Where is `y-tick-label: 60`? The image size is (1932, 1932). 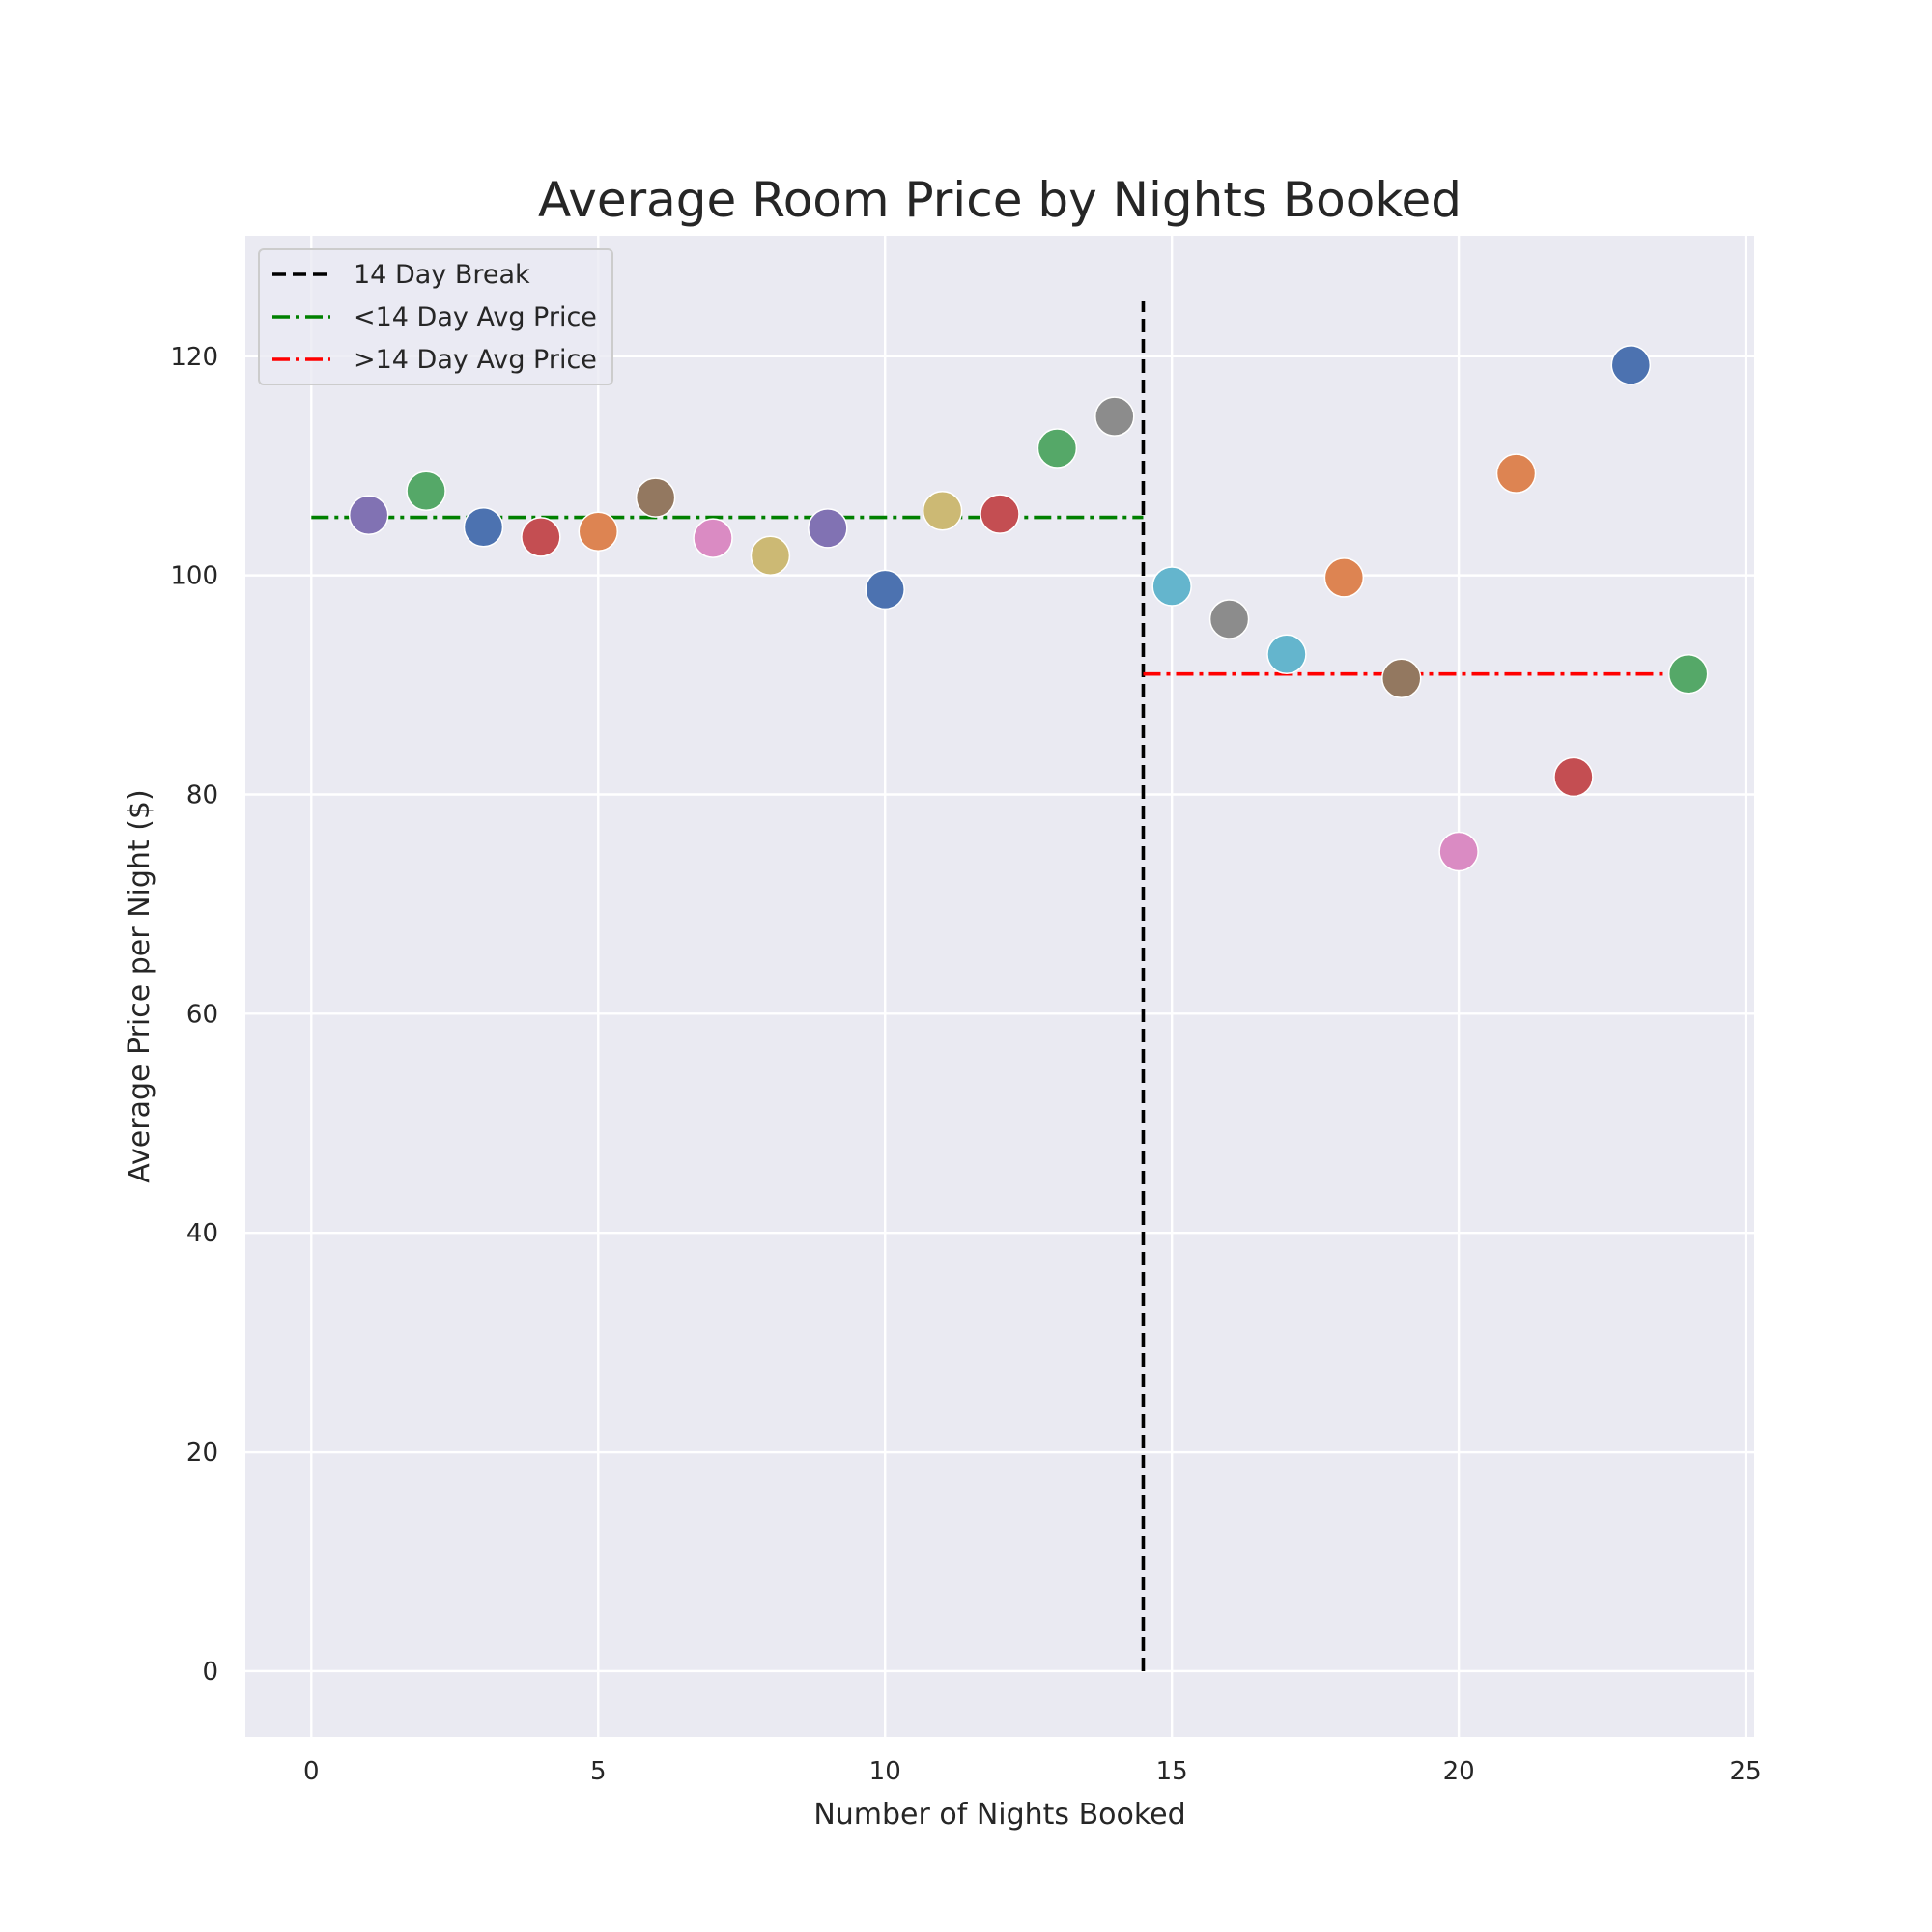 y-tick-label: 60 is located at coordinates (202, 1014).